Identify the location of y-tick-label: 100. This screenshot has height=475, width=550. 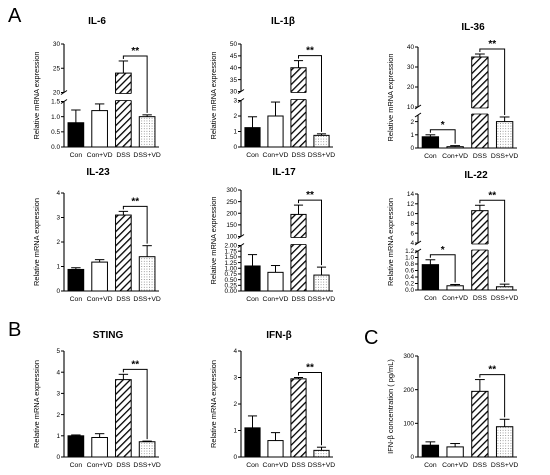
(408, 424).